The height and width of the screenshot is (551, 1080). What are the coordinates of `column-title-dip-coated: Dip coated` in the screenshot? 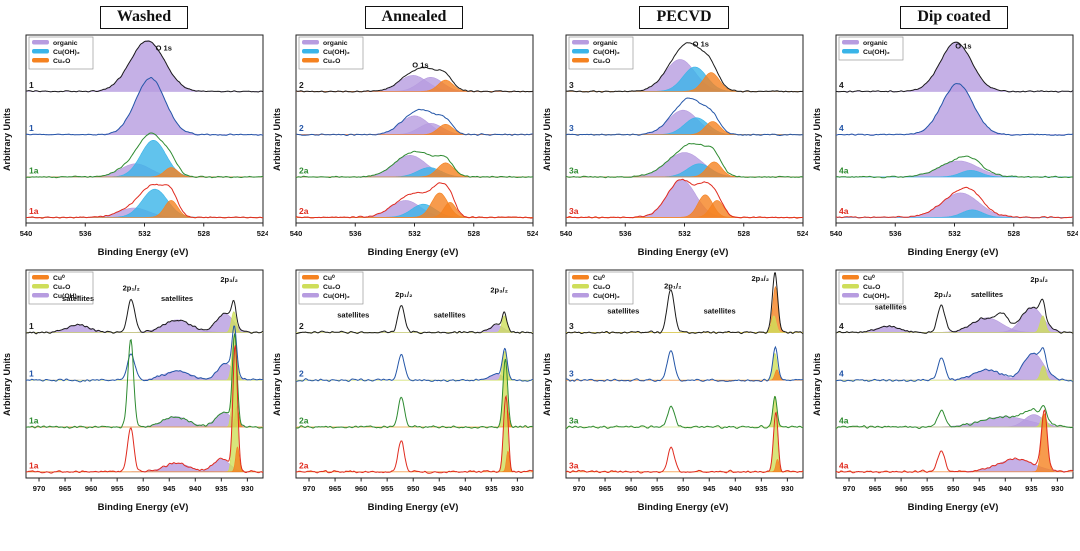 It's located at (954, 17).